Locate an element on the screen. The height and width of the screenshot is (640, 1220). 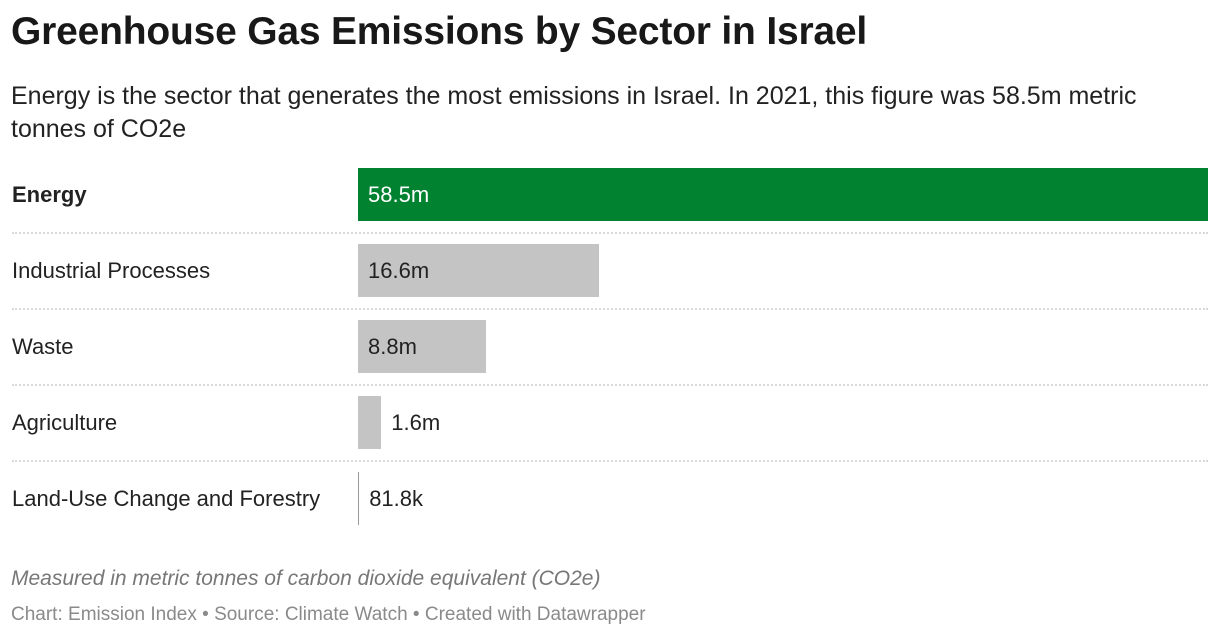
bar-industrial-processes is located at coordinates (479, 270).